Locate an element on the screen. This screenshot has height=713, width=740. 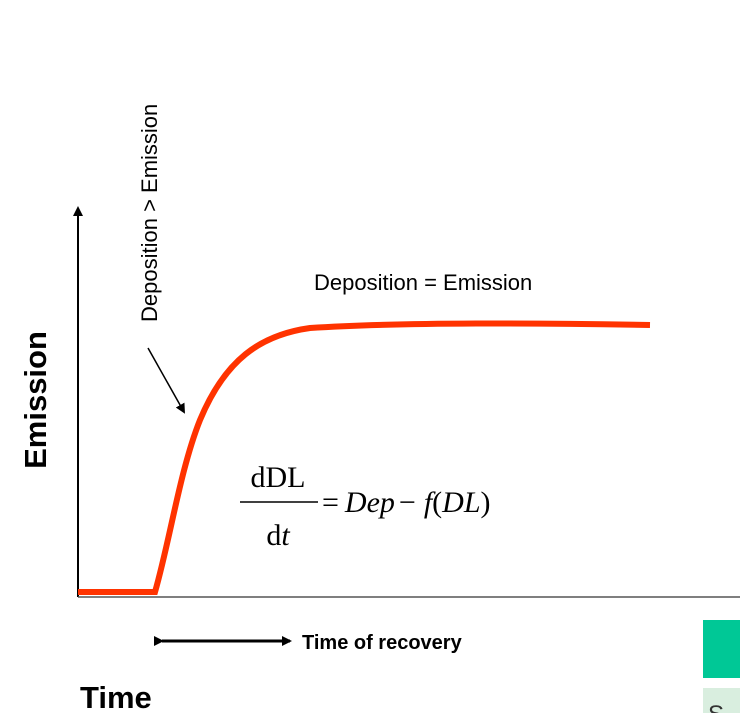
eq-denominator: dt is located at coordinates (278, 535).